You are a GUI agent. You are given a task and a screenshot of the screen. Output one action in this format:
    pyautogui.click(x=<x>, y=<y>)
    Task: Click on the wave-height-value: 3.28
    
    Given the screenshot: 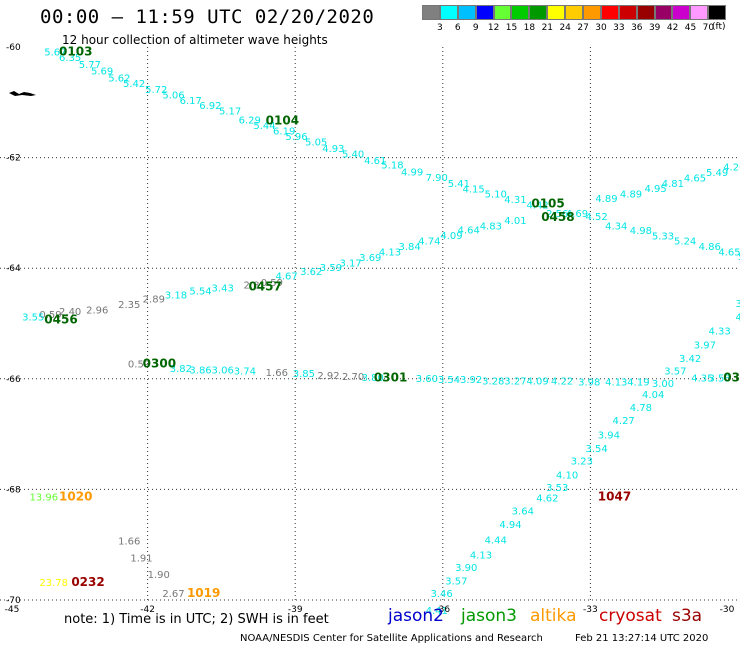 What is the action you would take?
    pyautogui.click(x=493, y=381)
    